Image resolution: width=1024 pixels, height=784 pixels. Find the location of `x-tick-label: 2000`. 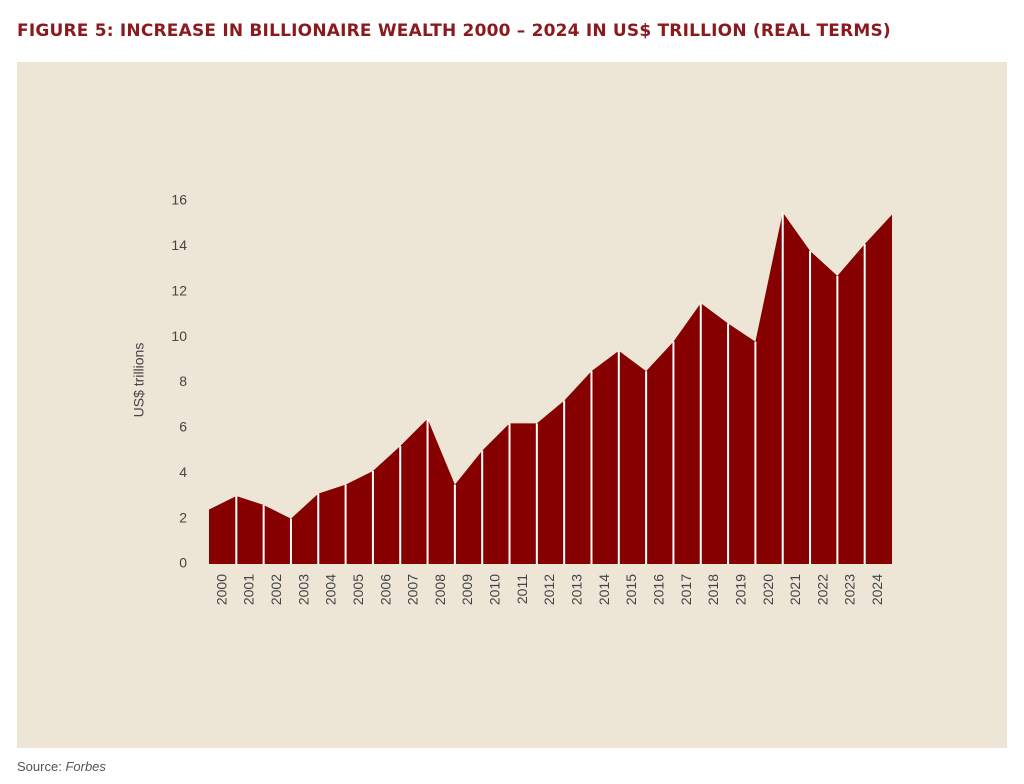

x-tick-label: 2000 is located at coordinates (221, 589).